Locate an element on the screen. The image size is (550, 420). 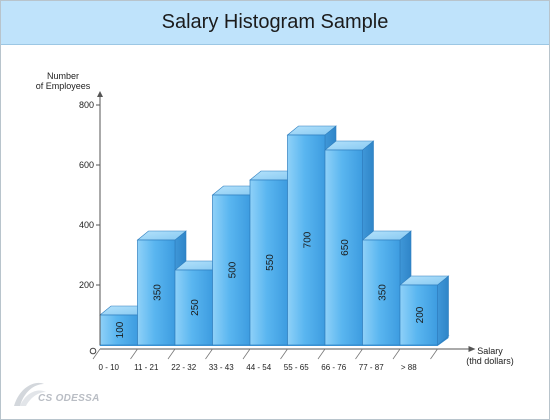
y-tick-label: 200 is located at coordinates (86, 285).